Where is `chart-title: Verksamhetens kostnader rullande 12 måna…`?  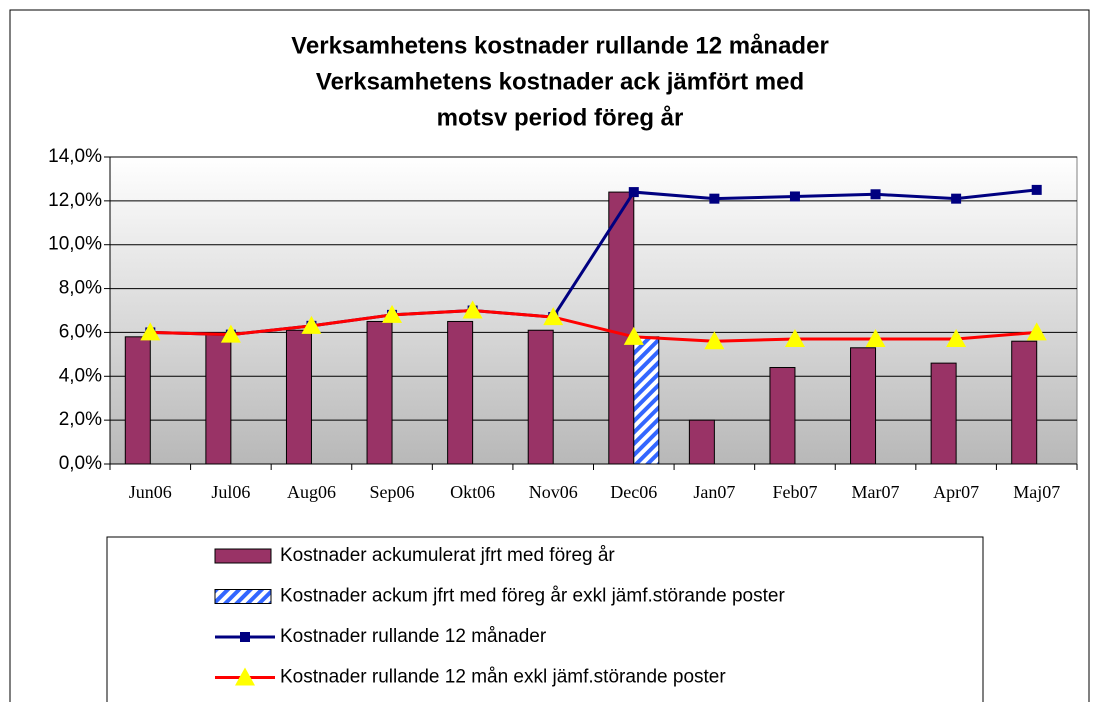 chart-title: Verksamhetens kostnader rullande 12 måna… is located at coordinates (560, 45).